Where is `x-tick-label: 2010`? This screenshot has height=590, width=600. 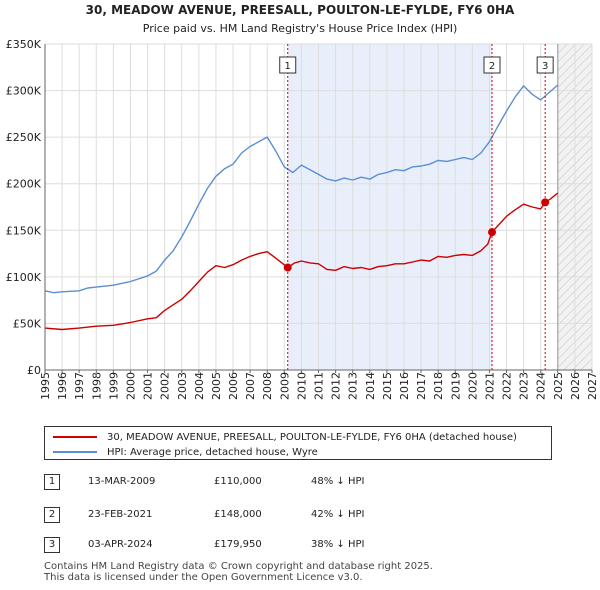 x-tick-label: 2010 is located at coordinates (301, 386).